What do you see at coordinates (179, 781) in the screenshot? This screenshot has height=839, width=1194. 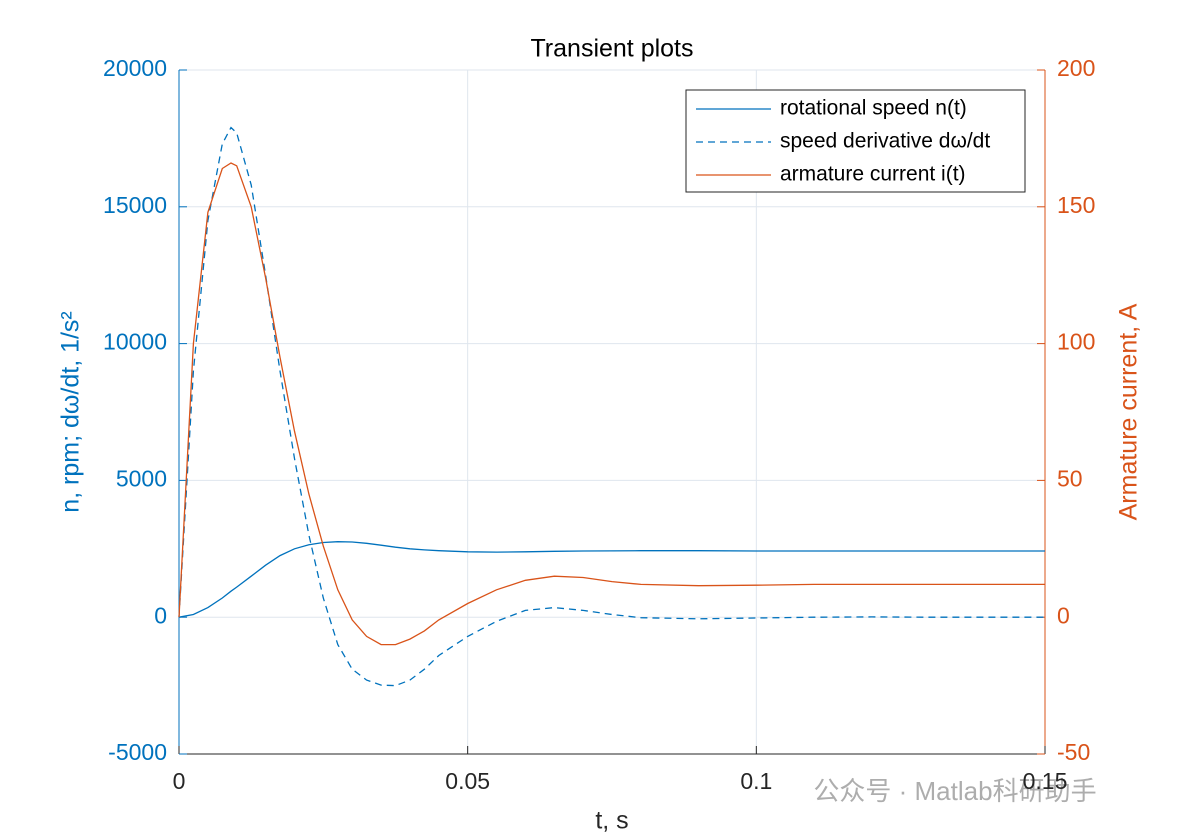 I see `x-tick-label: 0` at bounding box center [179, 781].